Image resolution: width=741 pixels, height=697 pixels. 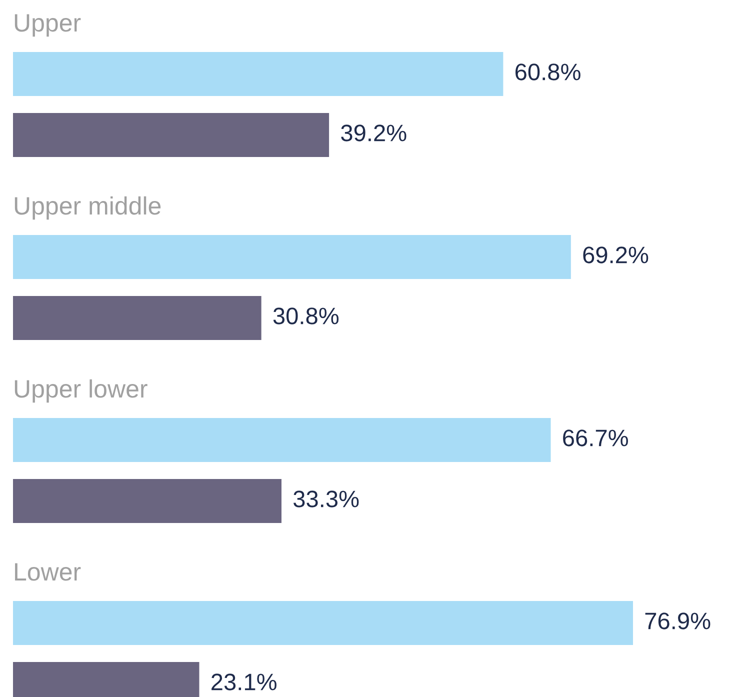 I want to click on data-label: 66.7%, so click(x=595, y=438).